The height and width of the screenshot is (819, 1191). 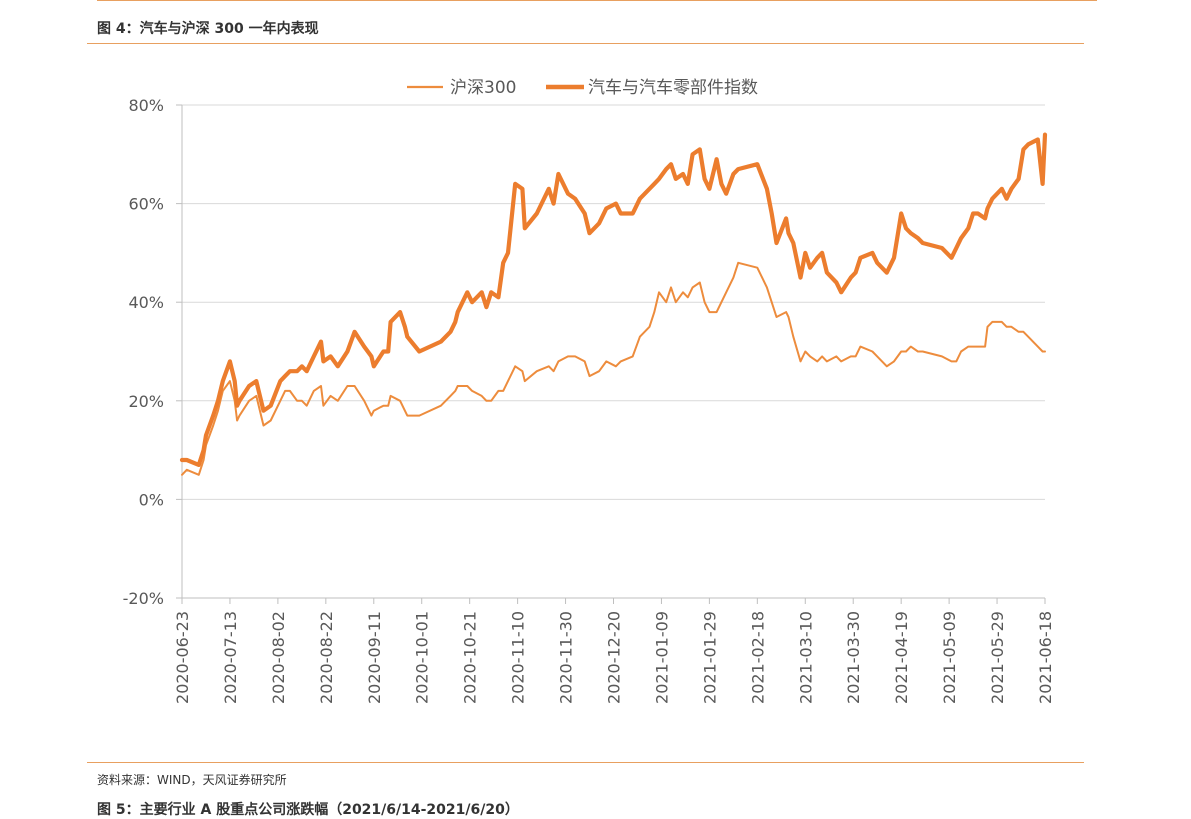 I want to click on next-figure-title: 图 5：主要行业 A 股重点公司涨跌幅（2021/6/14-2021/6/20）, so click(x=308, y=810).